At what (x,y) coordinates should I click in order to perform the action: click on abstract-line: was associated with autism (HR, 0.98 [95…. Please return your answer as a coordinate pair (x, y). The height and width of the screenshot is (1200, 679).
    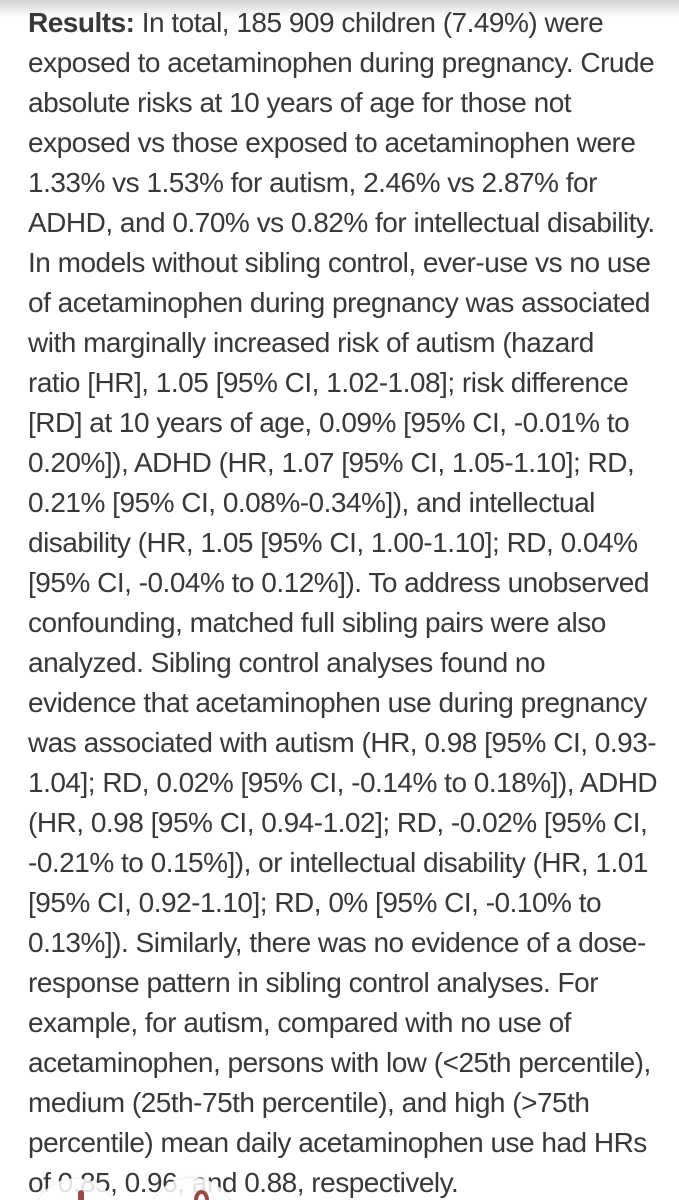
    Looking at the image, I should click on (342, 742).